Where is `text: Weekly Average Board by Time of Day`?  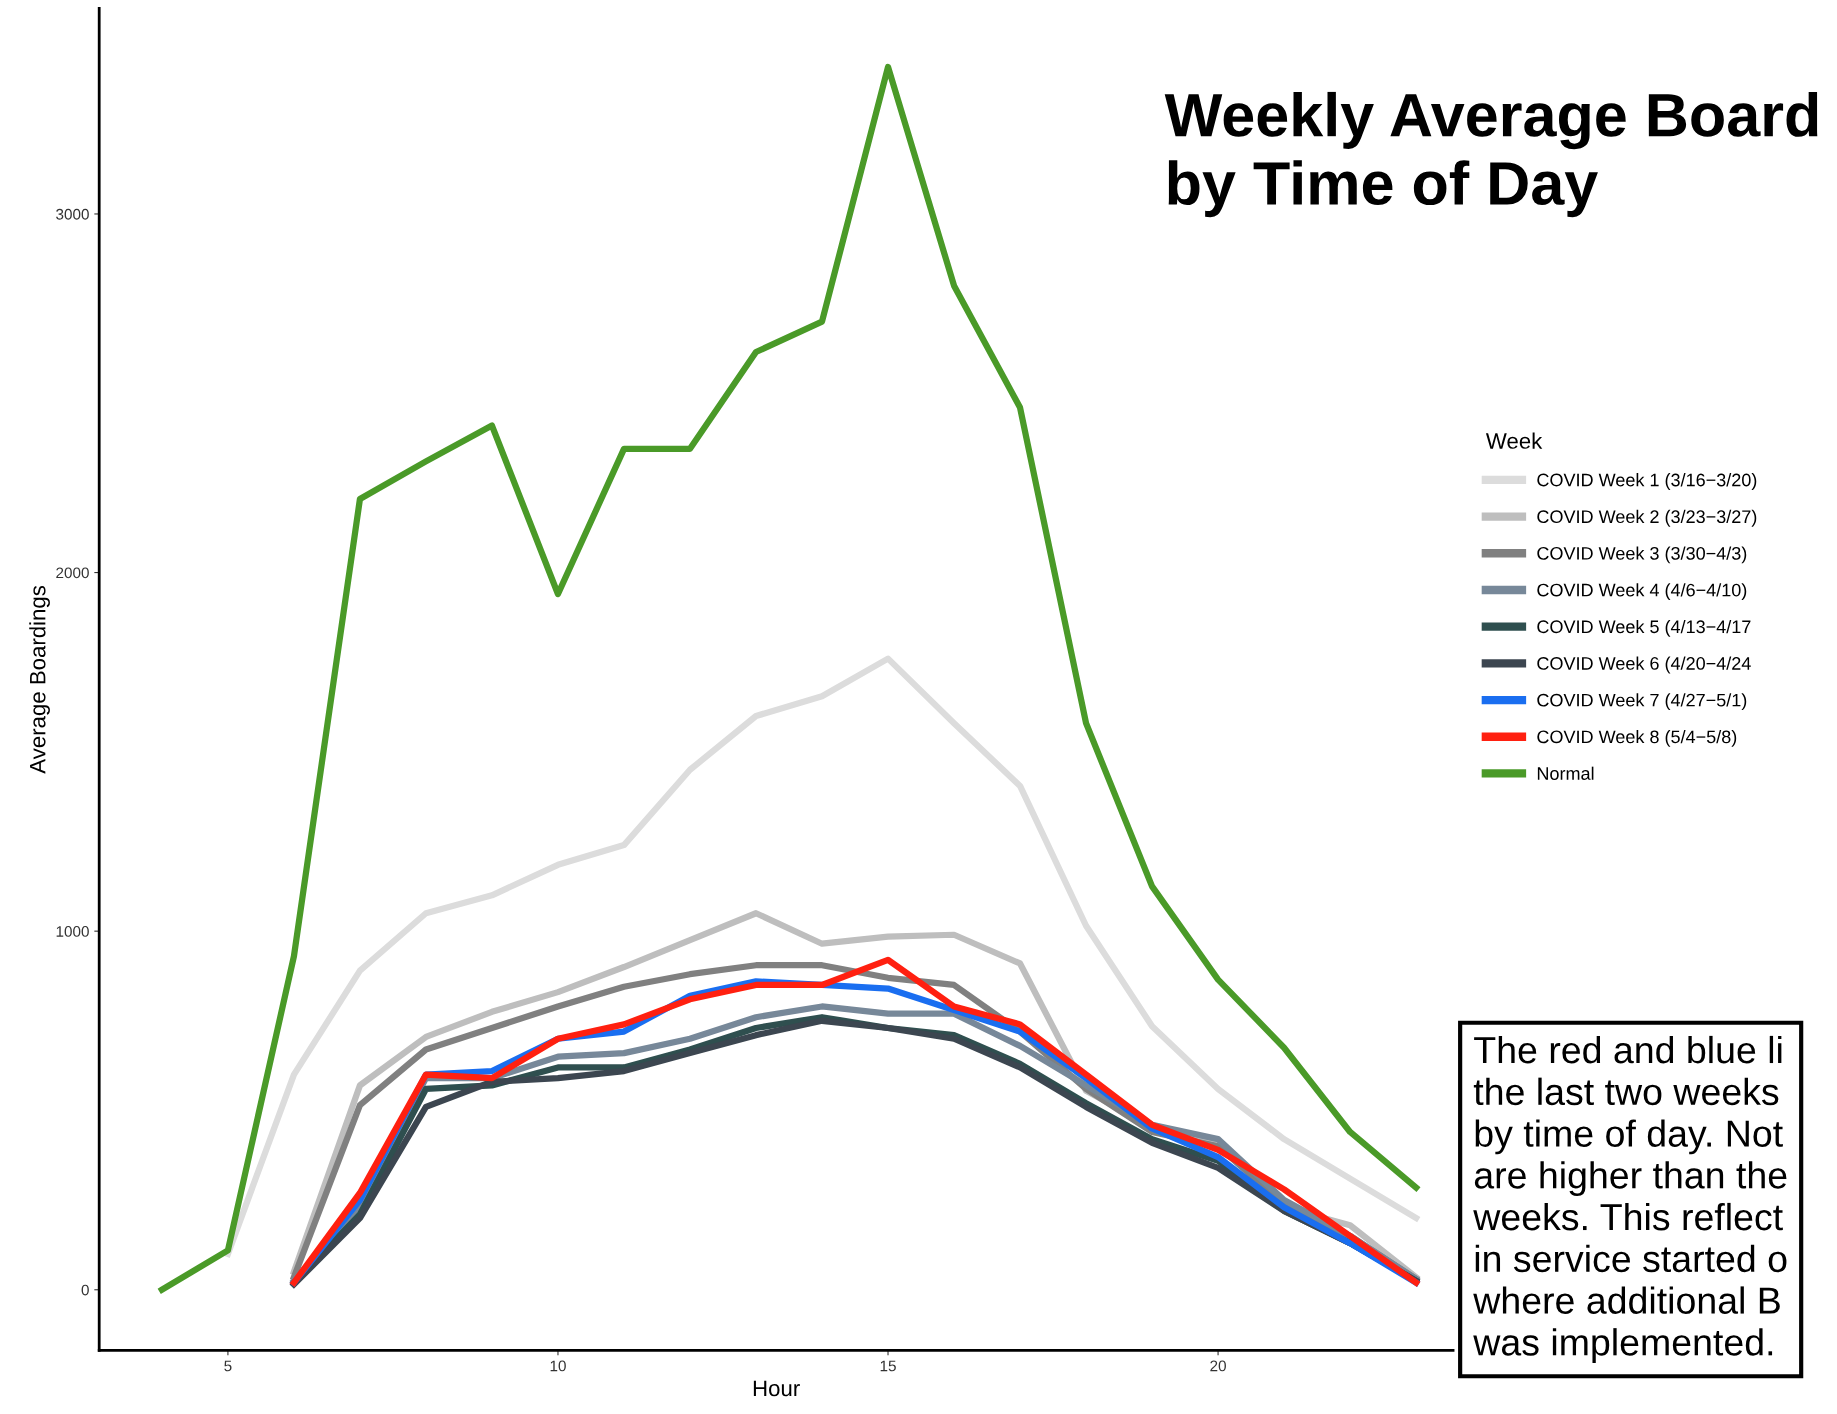
text: Weekly Average Board by Time of Day is located at coordinates (1491, 154).